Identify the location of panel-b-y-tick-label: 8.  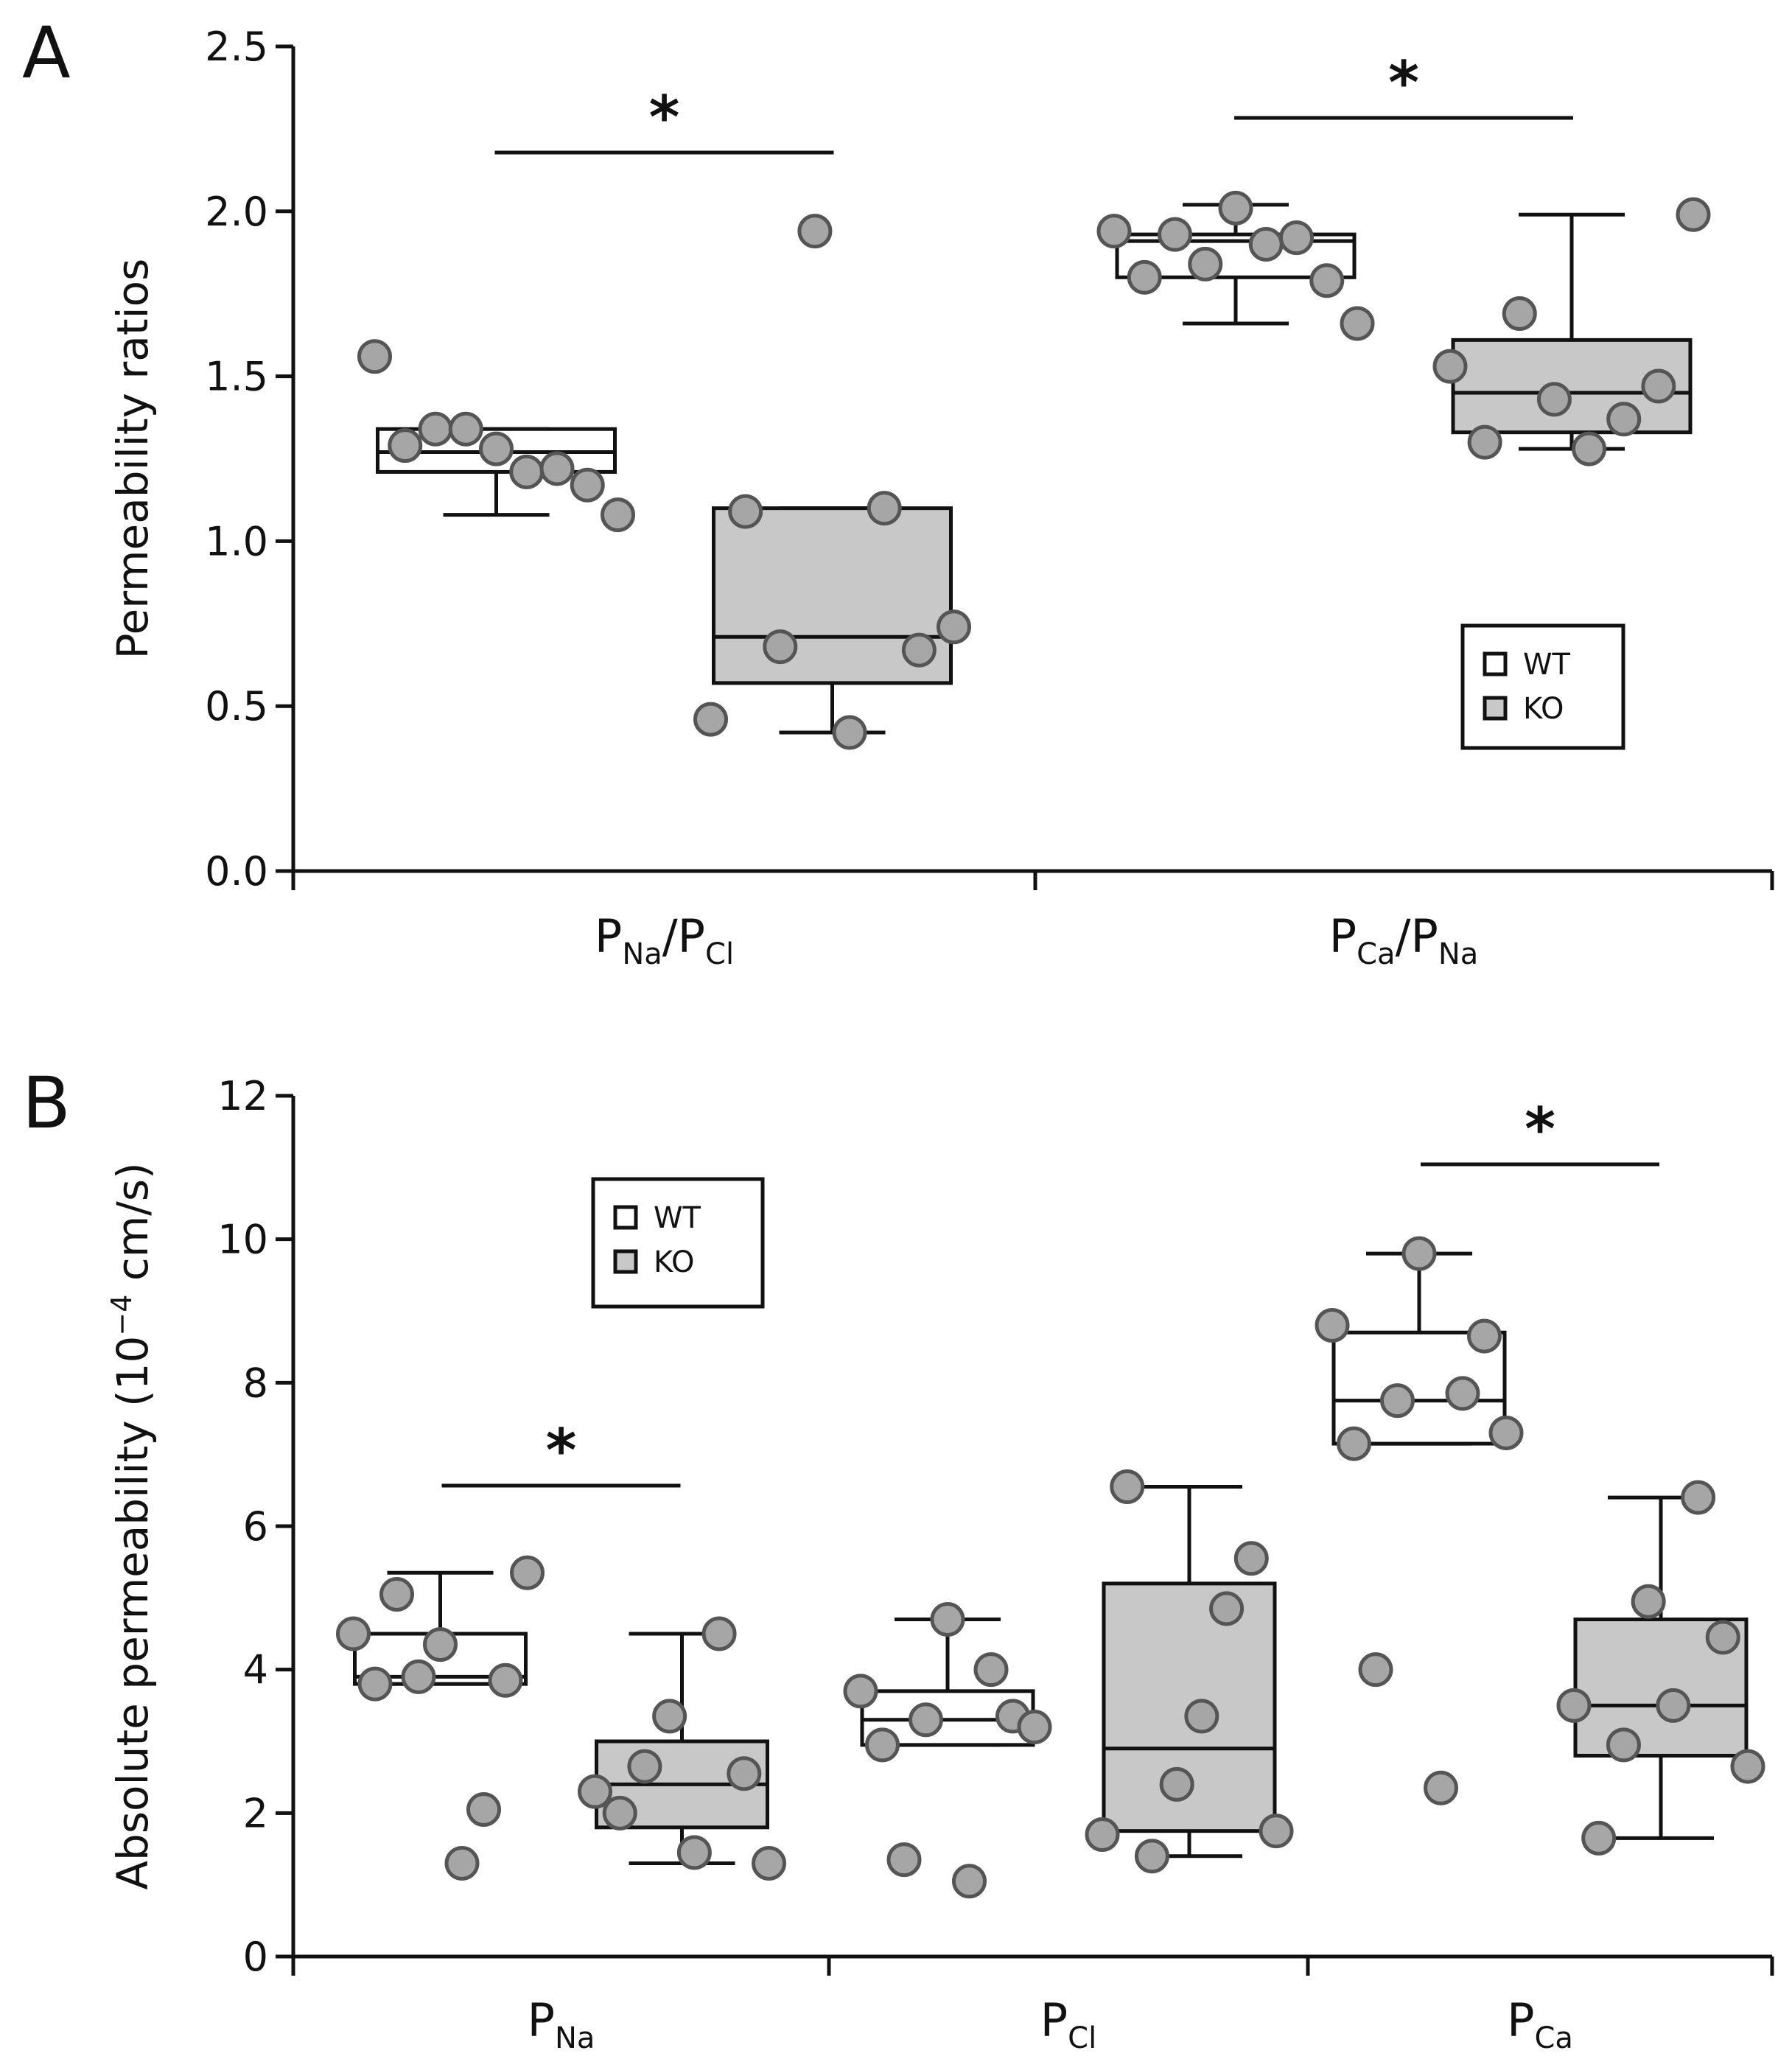
(255, 1383).